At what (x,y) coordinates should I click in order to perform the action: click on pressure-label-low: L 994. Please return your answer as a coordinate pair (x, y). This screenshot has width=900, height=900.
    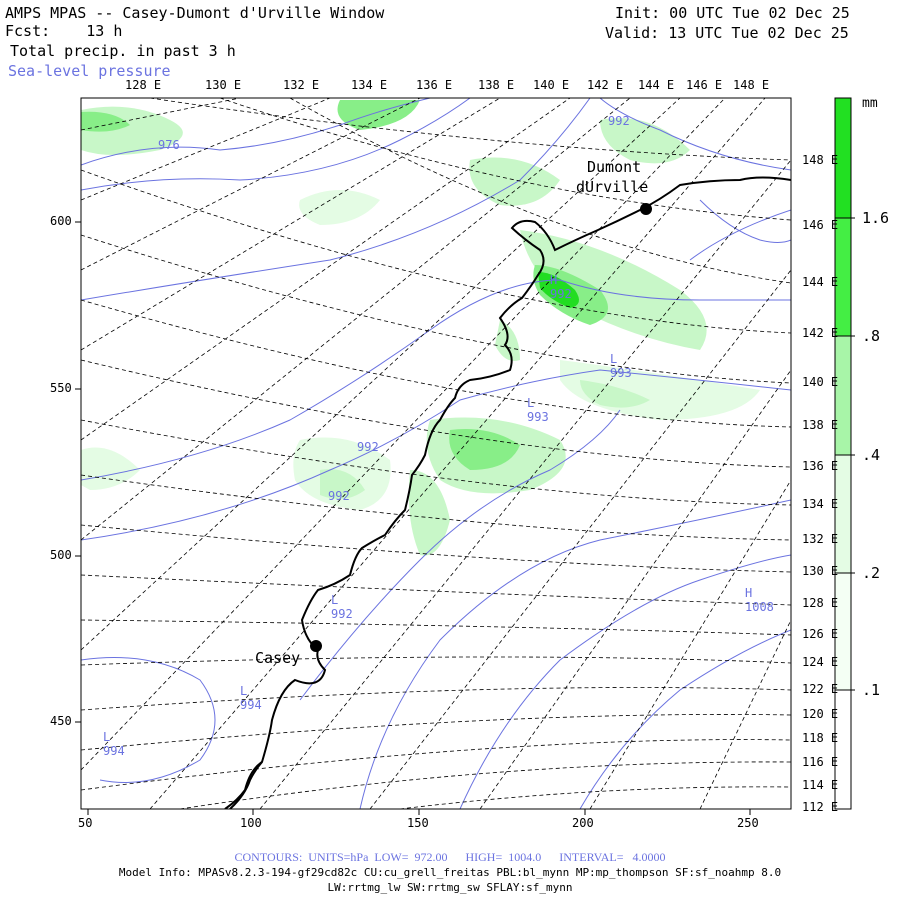
    Looking at the image, I should click on (251, 698).